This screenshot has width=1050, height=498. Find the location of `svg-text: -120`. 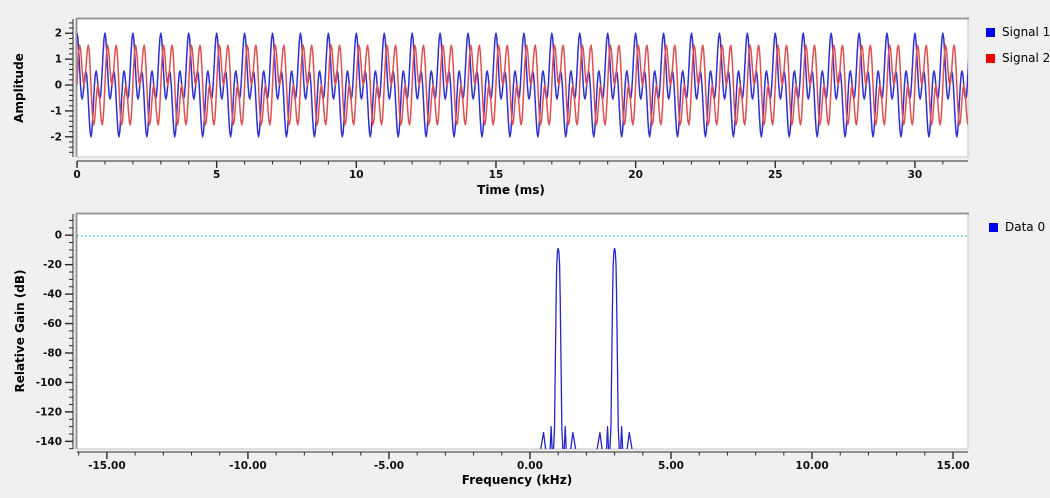

svg-text: -120 is located at coordinates (49, 412).